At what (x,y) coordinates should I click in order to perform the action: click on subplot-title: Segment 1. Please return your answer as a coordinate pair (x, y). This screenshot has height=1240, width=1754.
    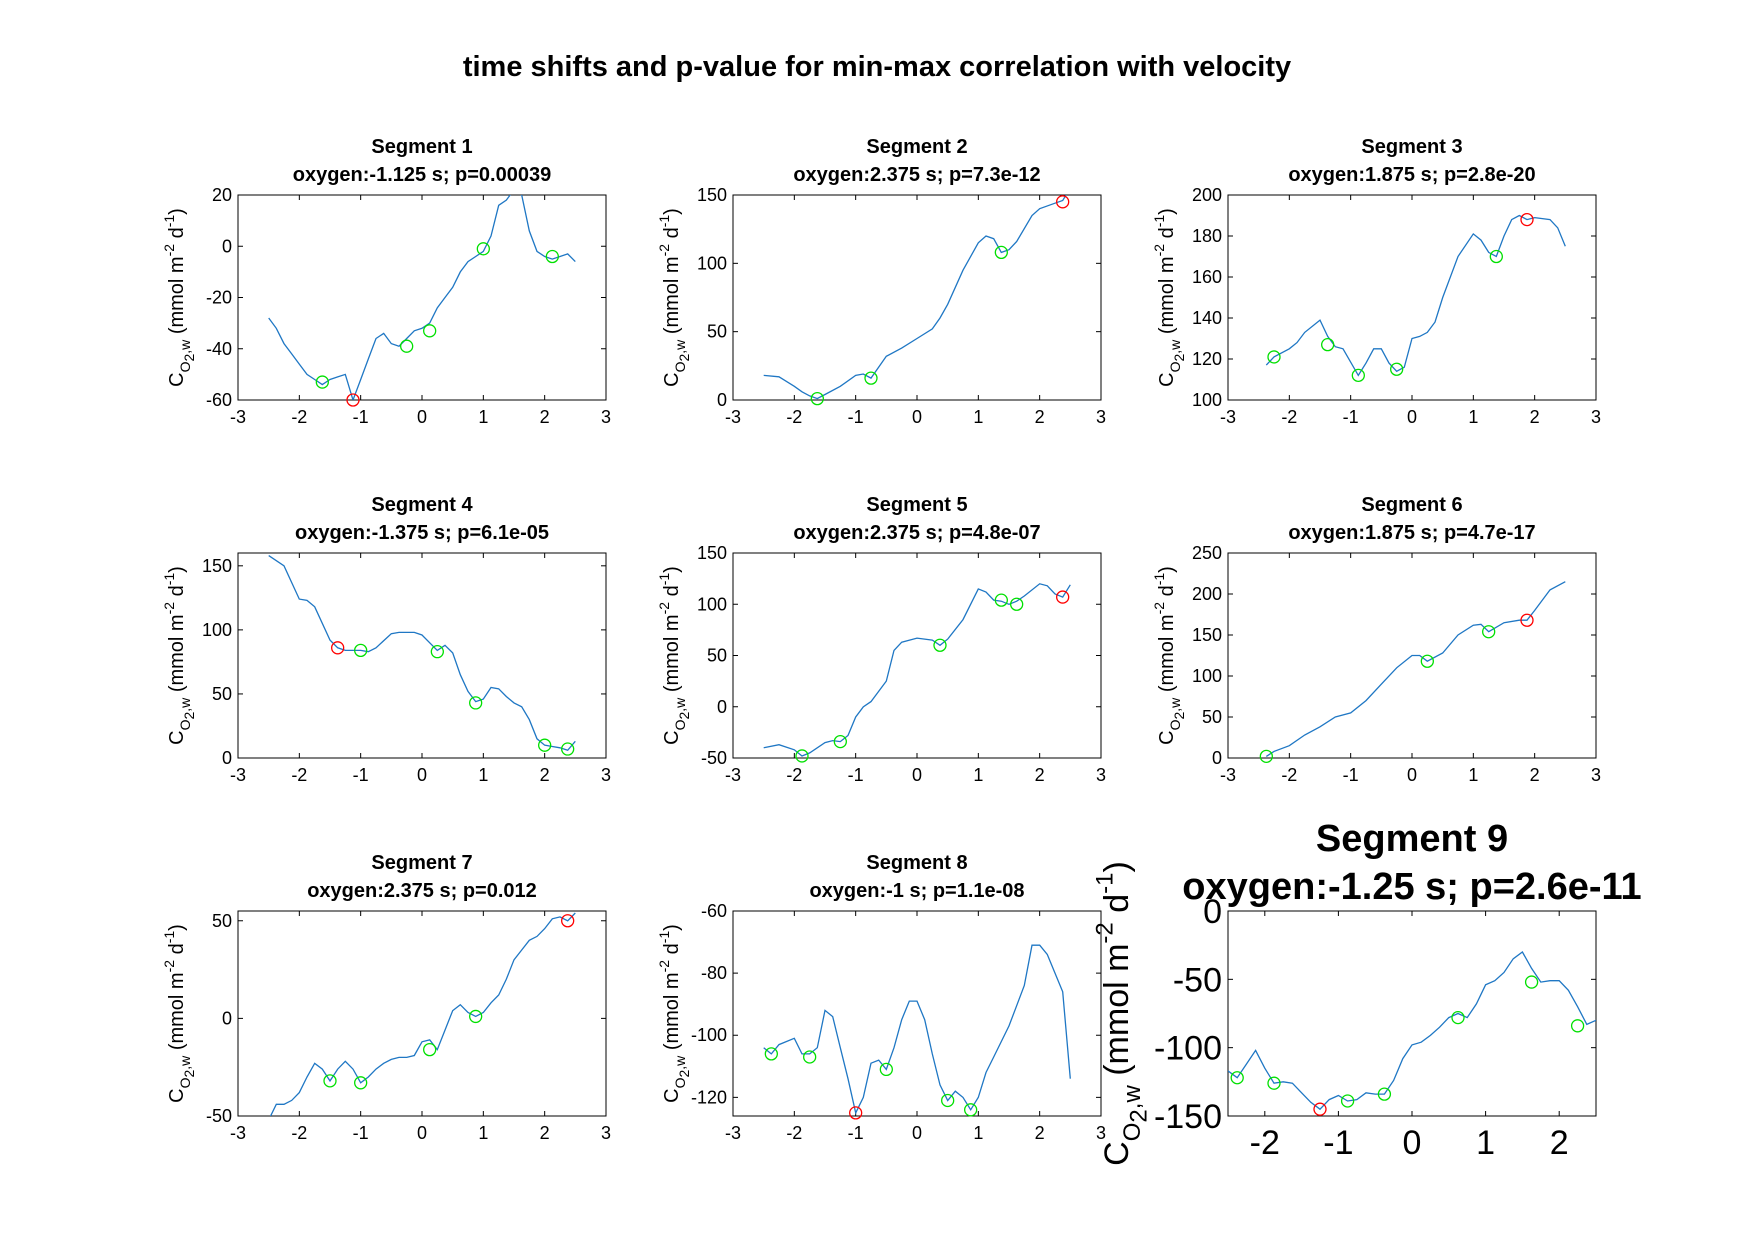
    Looking at the image, I should click on (421, 147).